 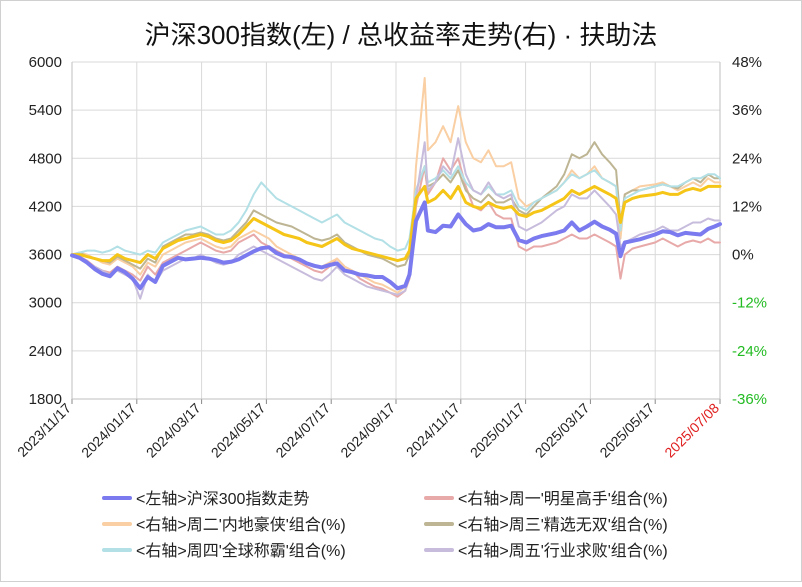 I want to click on legend-label: <右轴>周五'行业求败'组合(%), so click(x=563, y=551).